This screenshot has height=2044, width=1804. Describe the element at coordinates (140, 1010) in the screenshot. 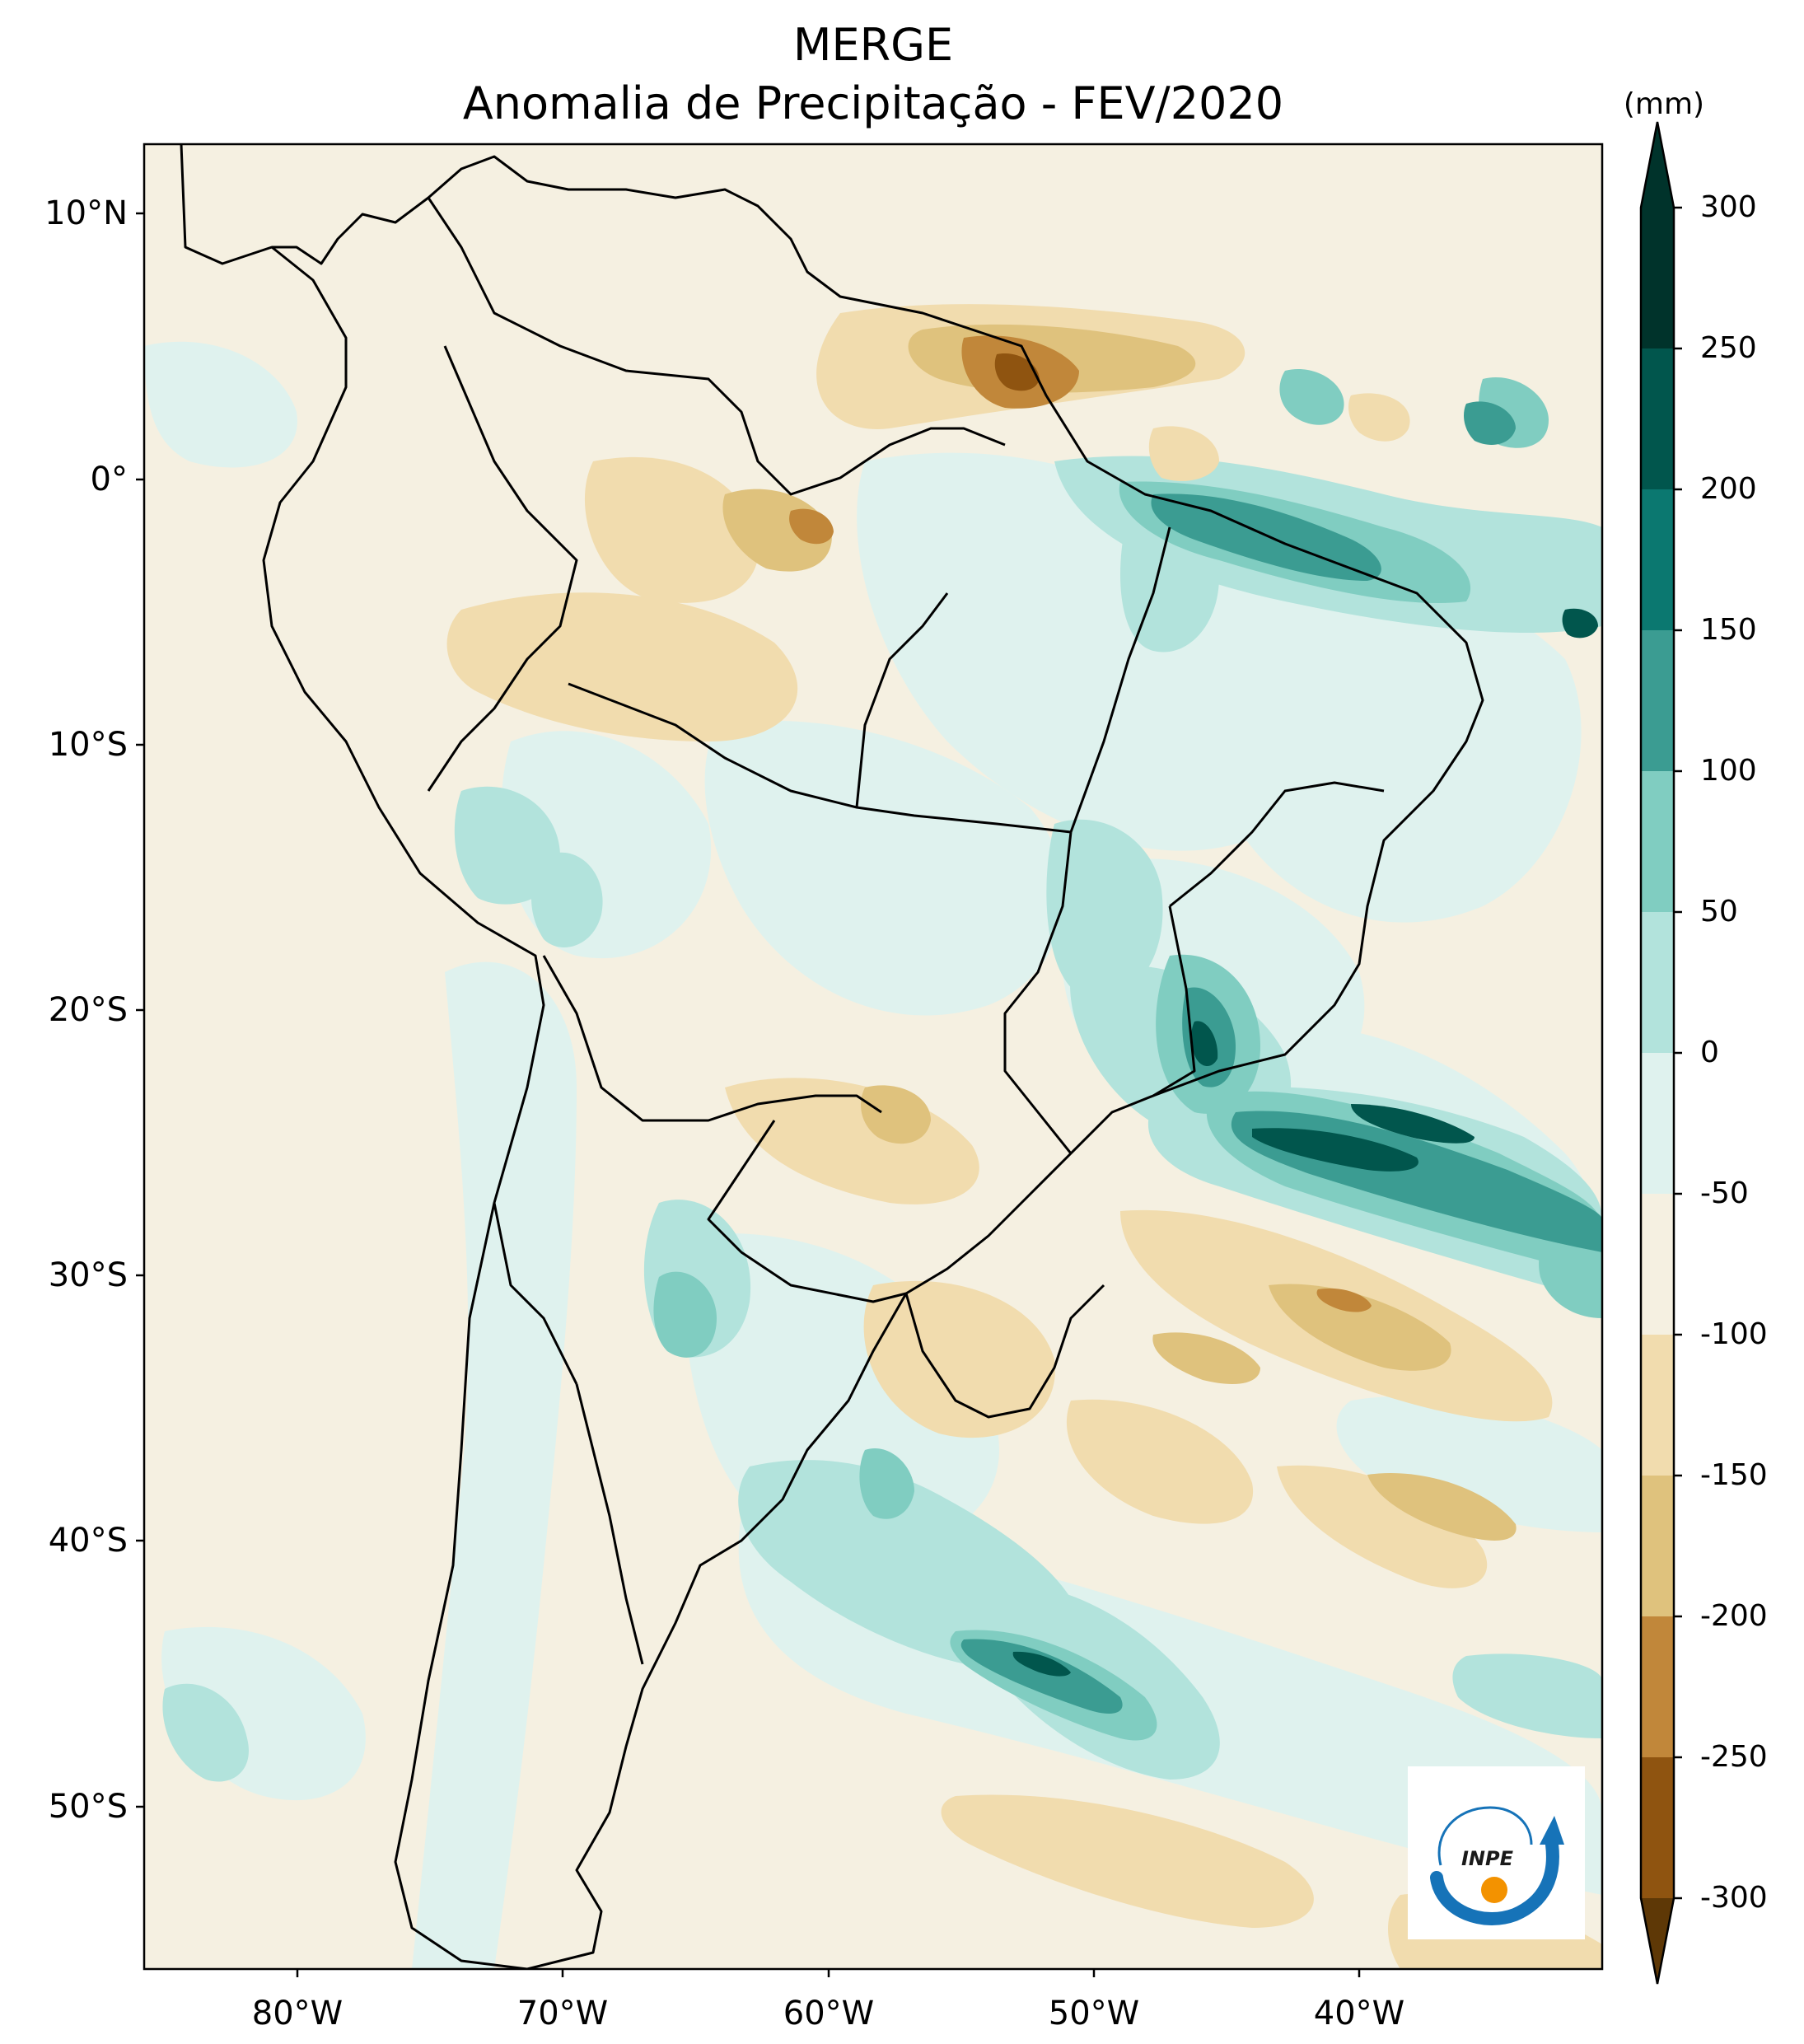

I see `lat-ticks` at that location.